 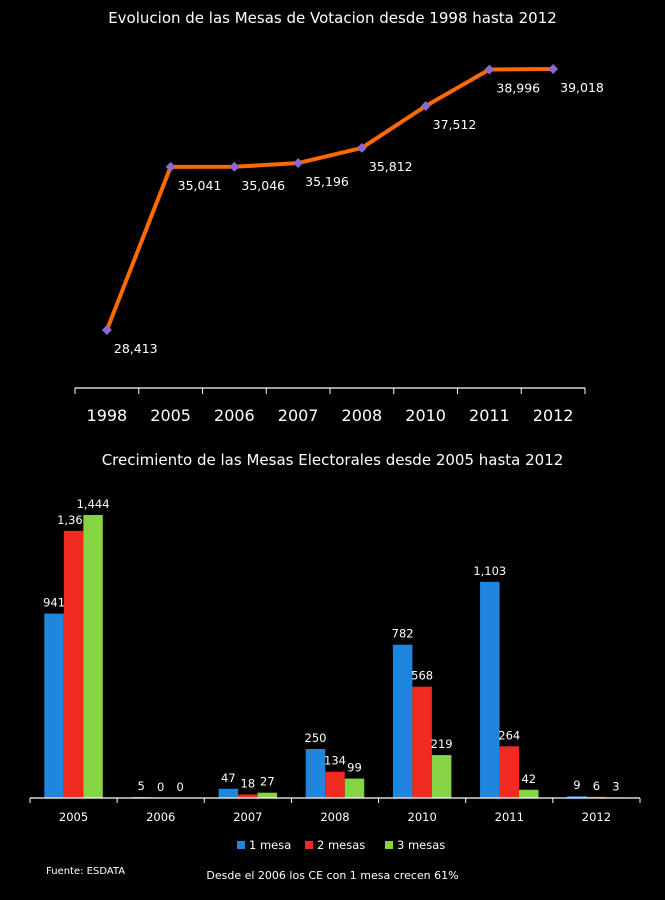 I want to click on bar-value-label: 134, so click(x=335, y=761).